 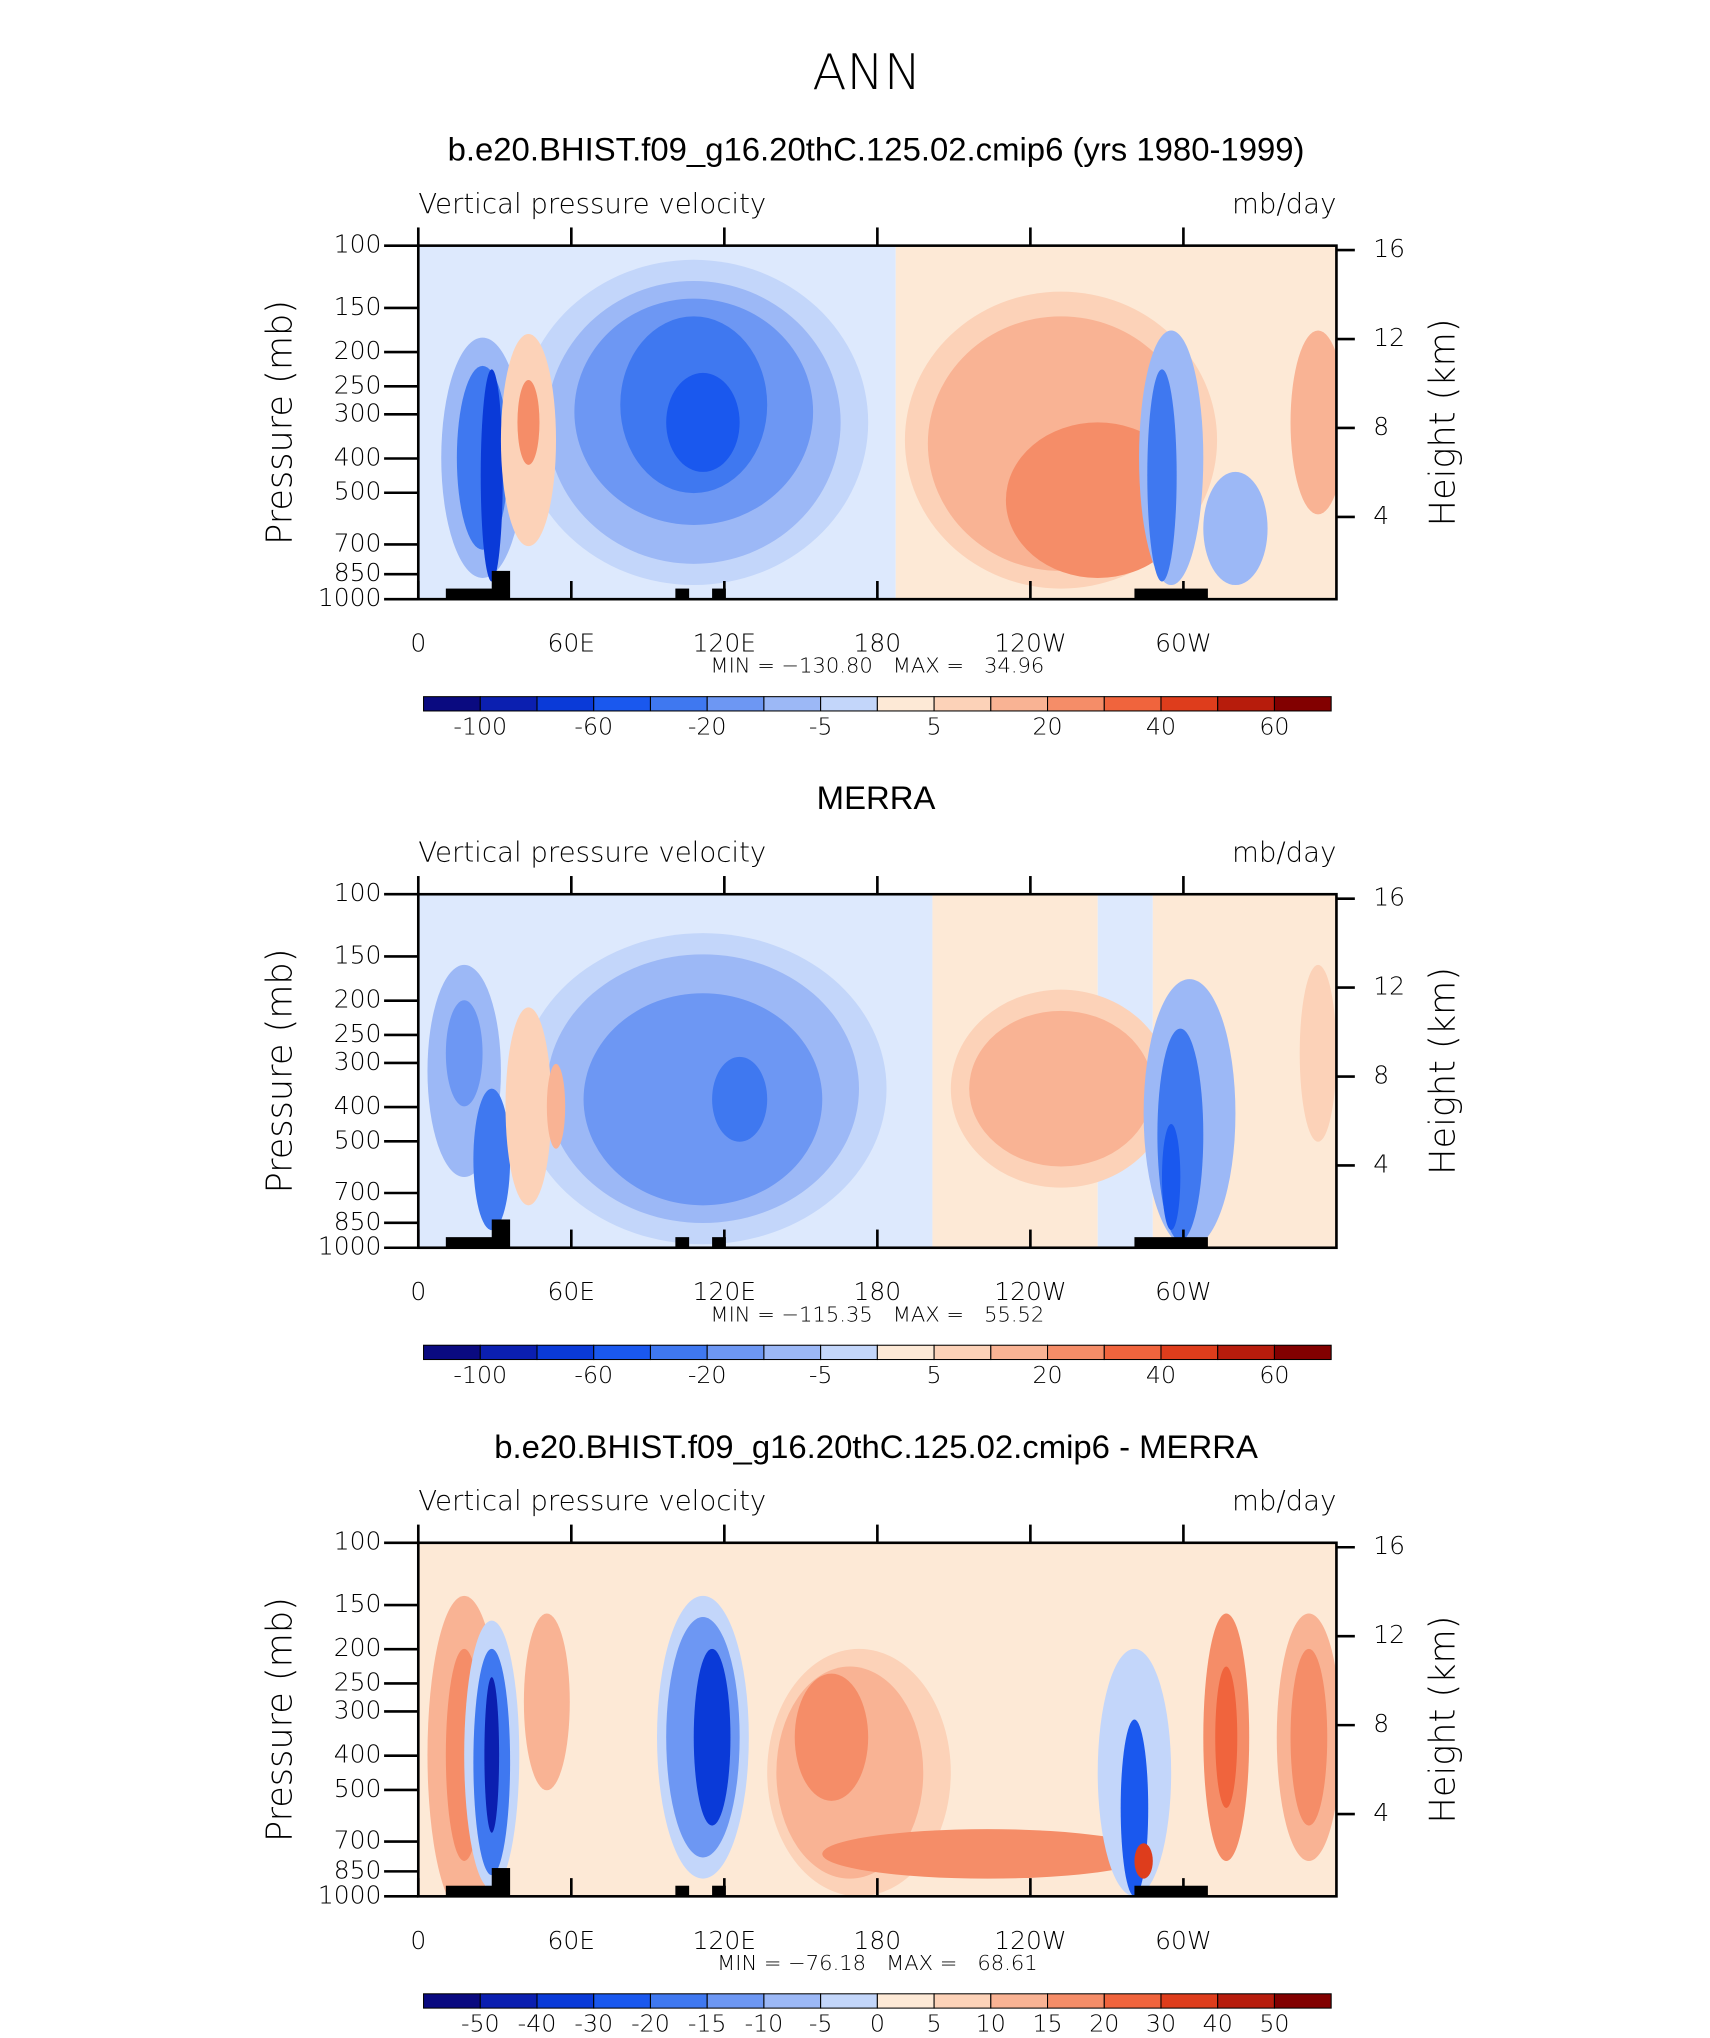 What do you see at coordinates (593, 2024) in the screenshot?
I see `colorbar-label: -30` at bounding box center [593, 2024].